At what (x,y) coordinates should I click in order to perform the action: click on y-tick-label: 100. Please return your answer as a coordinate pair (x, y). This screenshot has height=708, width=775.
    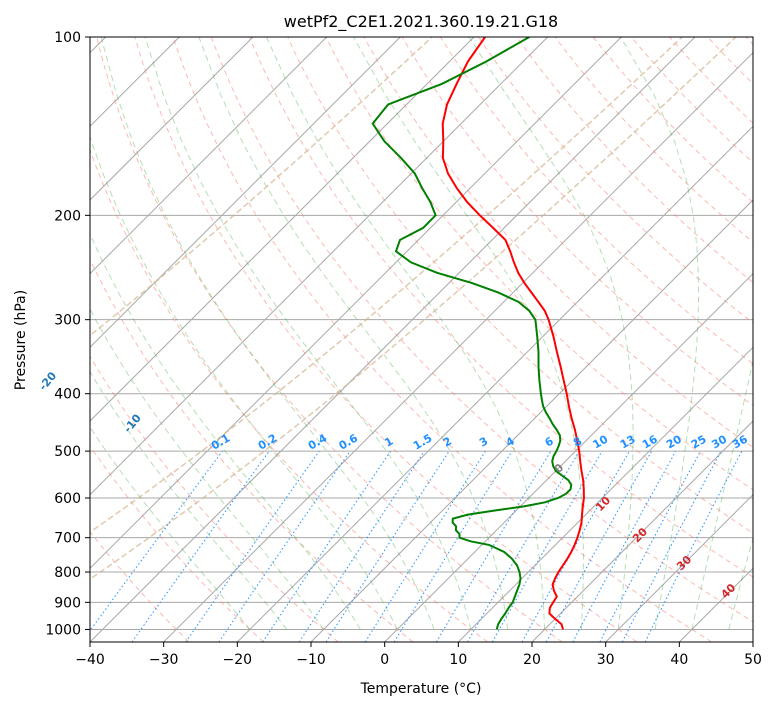
    Looking at the image, I should click on (67, 38).